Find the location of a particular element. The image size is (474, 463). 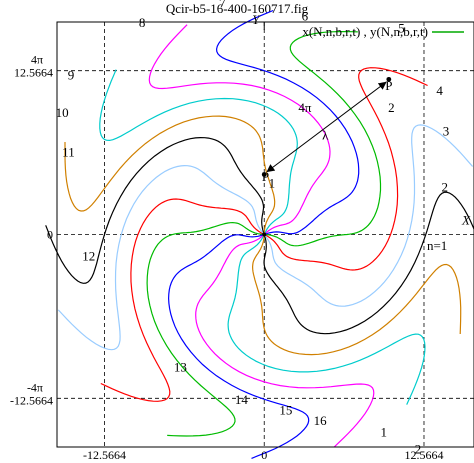

x-tick-label-2: 12.5664 is located at coordinates (423, 455).